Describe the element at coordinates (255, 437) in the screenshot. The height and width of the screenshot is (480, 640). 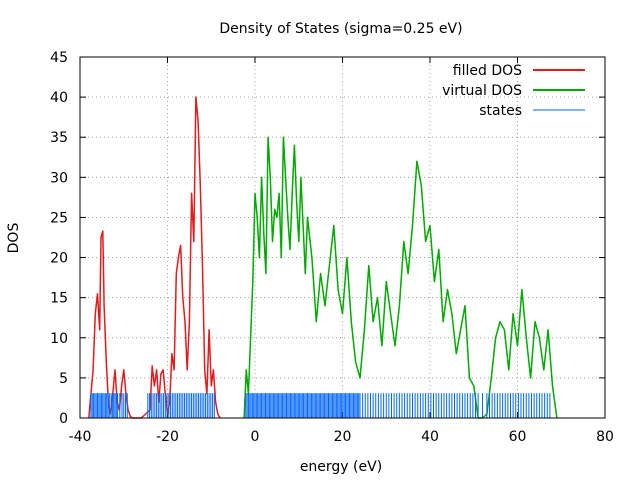
I see `x-tick-label: 0` at that location.